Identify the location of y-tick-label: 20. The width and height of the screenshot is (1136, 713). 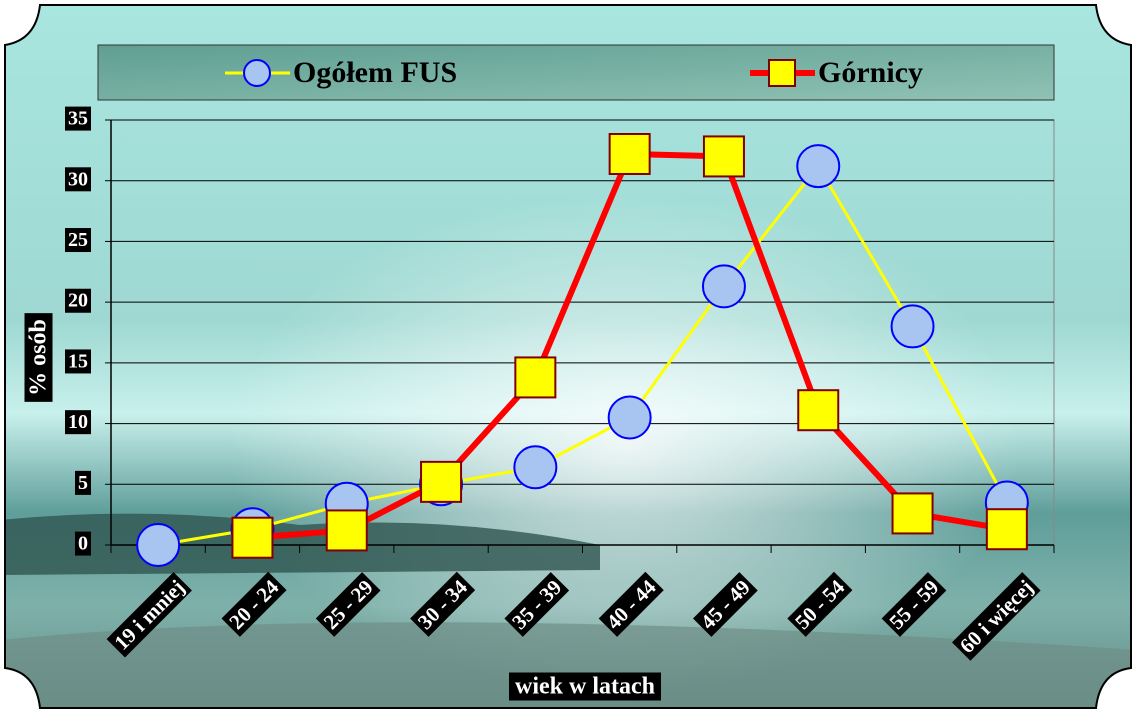
(78, 301).